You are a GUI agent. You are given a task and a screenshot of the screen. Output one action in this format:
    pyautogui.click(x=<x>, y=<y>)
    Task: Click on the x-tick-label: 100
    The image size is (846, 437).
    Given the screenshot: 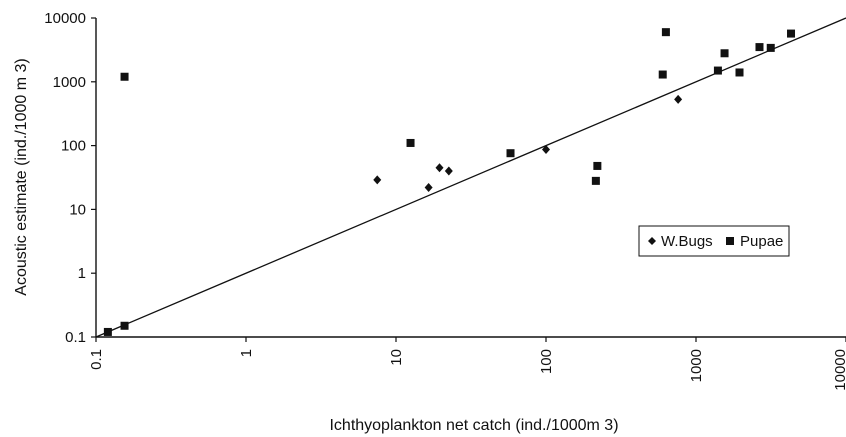 What is the action you would take?
    pyautogui.click(x=546, y=361)
    